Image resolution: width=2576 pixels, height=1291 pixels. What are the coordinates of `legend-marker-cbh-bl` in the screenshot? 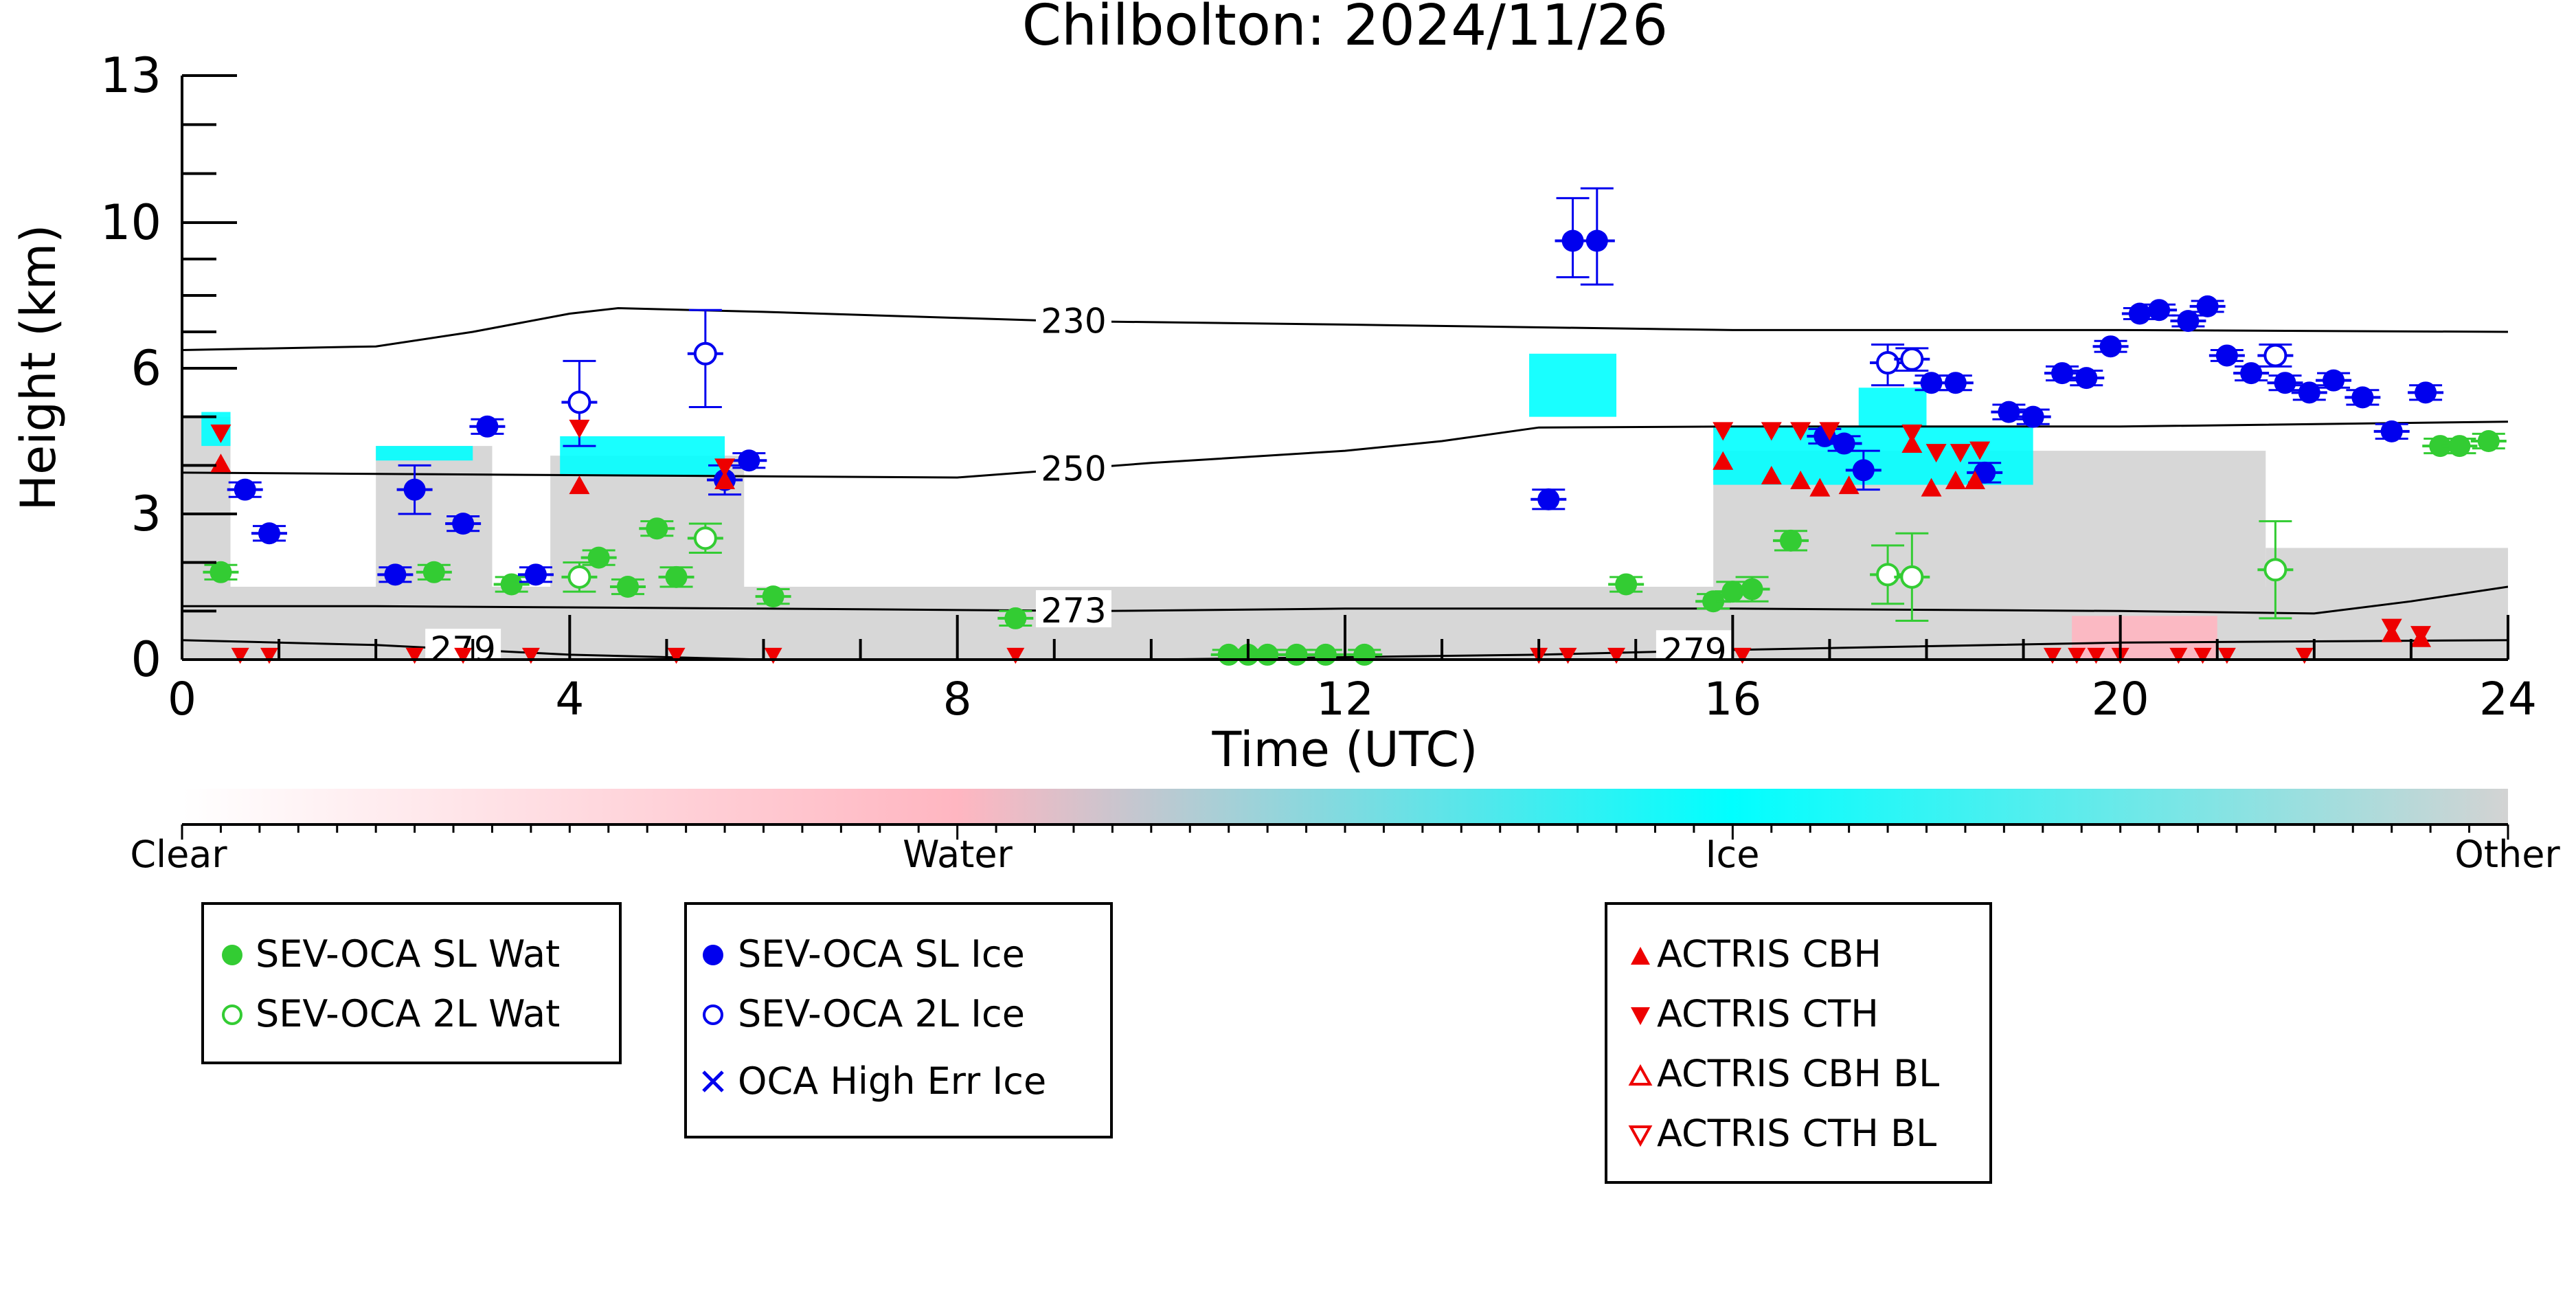 It's located at (1640, 1075).